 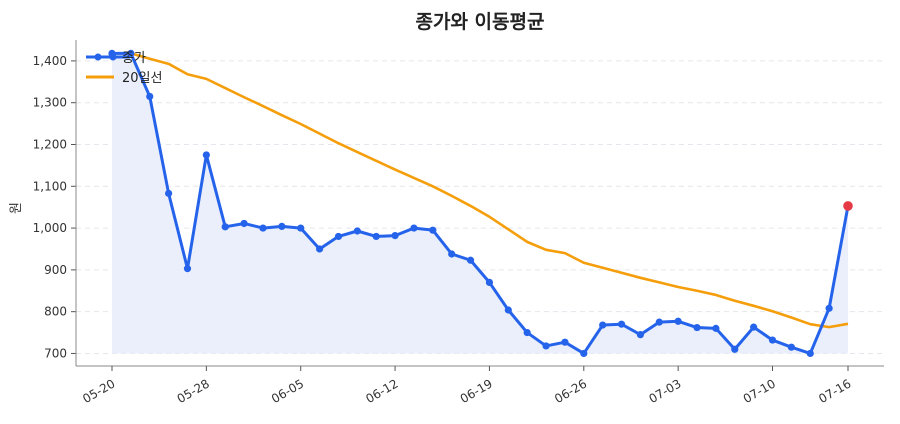 What do you see at coordinates (55, 270) in the screenshot?
I see `y-tick-label: 900` at bounding box center [55, 270].